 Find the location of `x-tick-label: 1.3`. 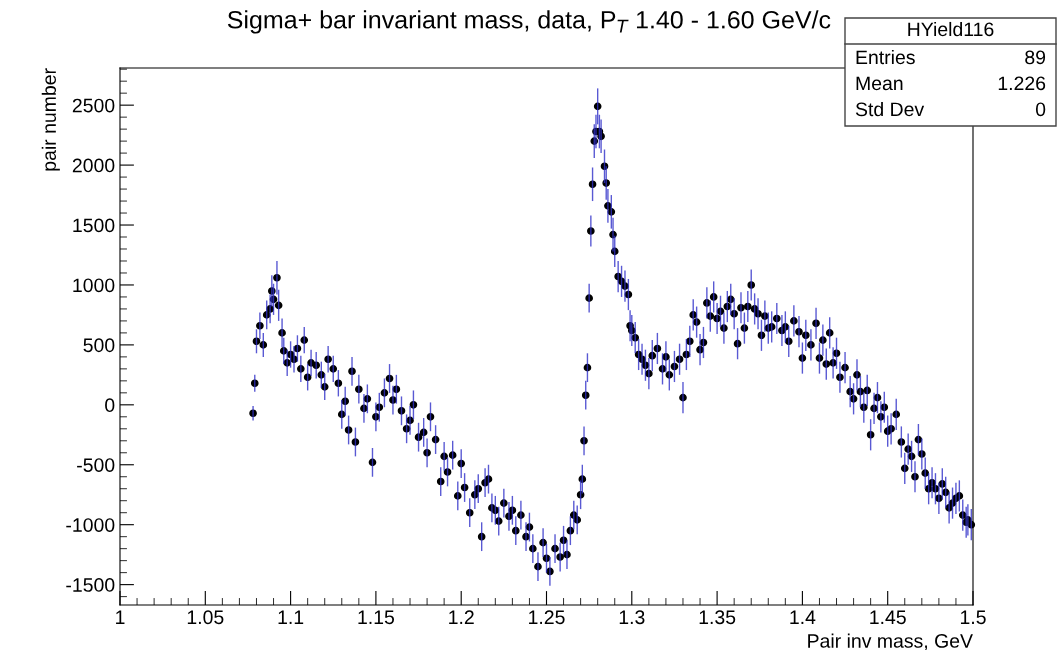

x-tick-label: 1.3 is located at coordinates (632, 617).